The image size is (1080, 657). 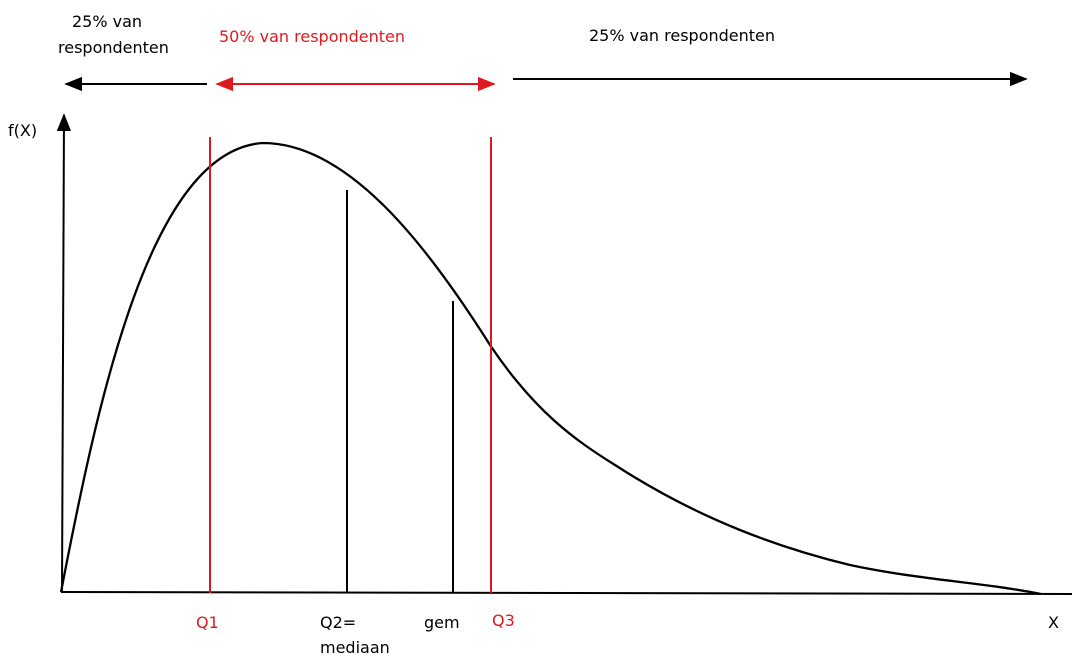 What do you see at coordinates (312, 36) in the screenshot?
I see `middle-half-label: 50% van respondenten` at bounding box center [312, 36].